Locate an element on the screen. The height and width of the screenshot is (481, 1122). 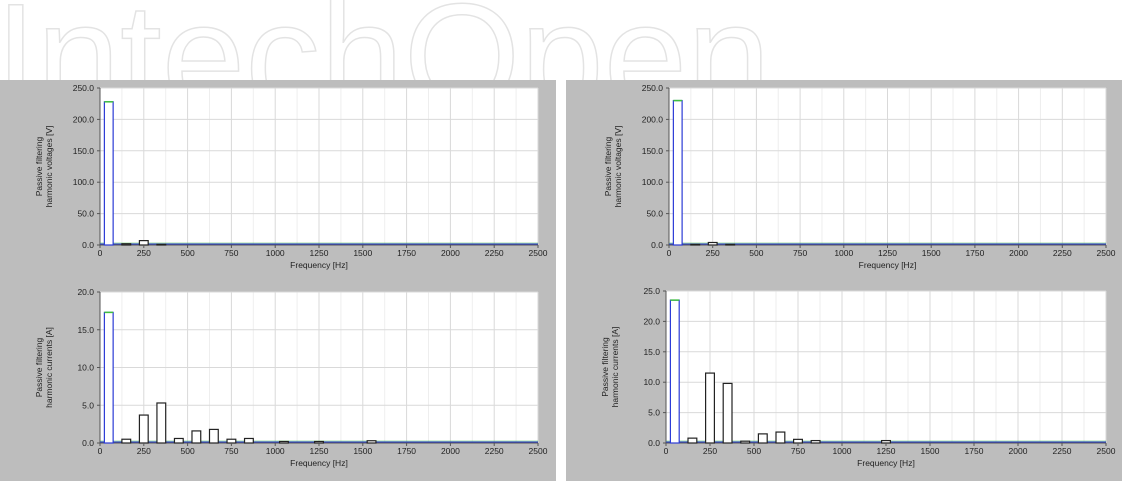
y-tick-label: 10.0 is located at coordinates (651, 382).